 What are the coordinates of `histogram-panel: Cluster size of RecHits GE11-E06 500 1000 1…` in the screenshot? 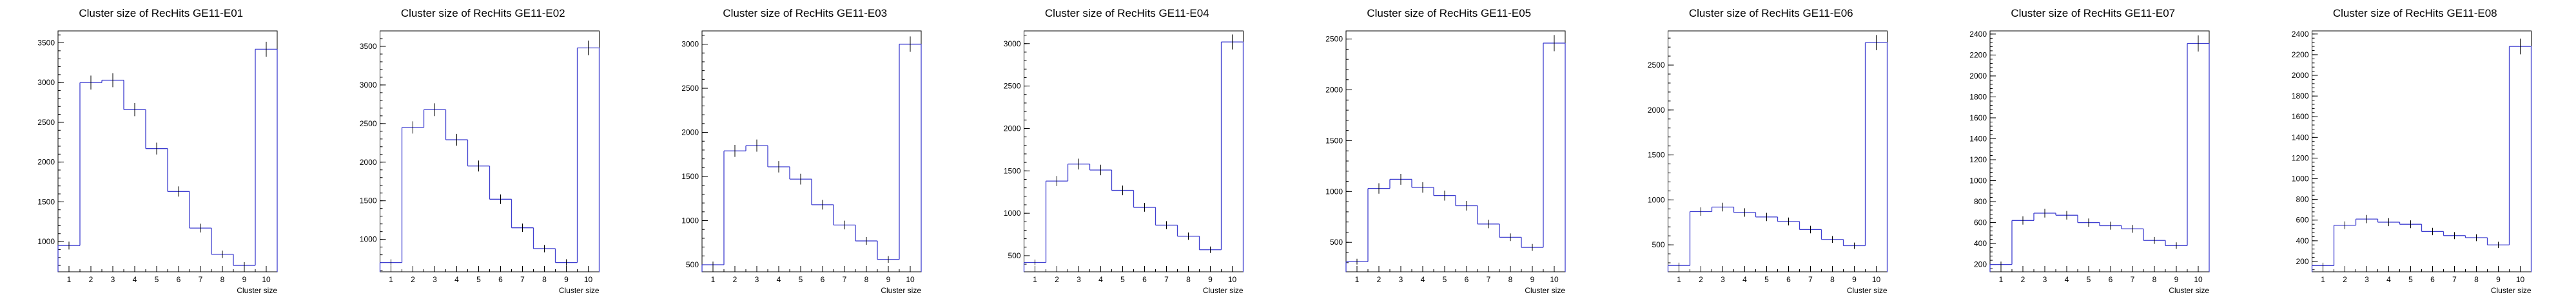 It's located at (1768, 151).